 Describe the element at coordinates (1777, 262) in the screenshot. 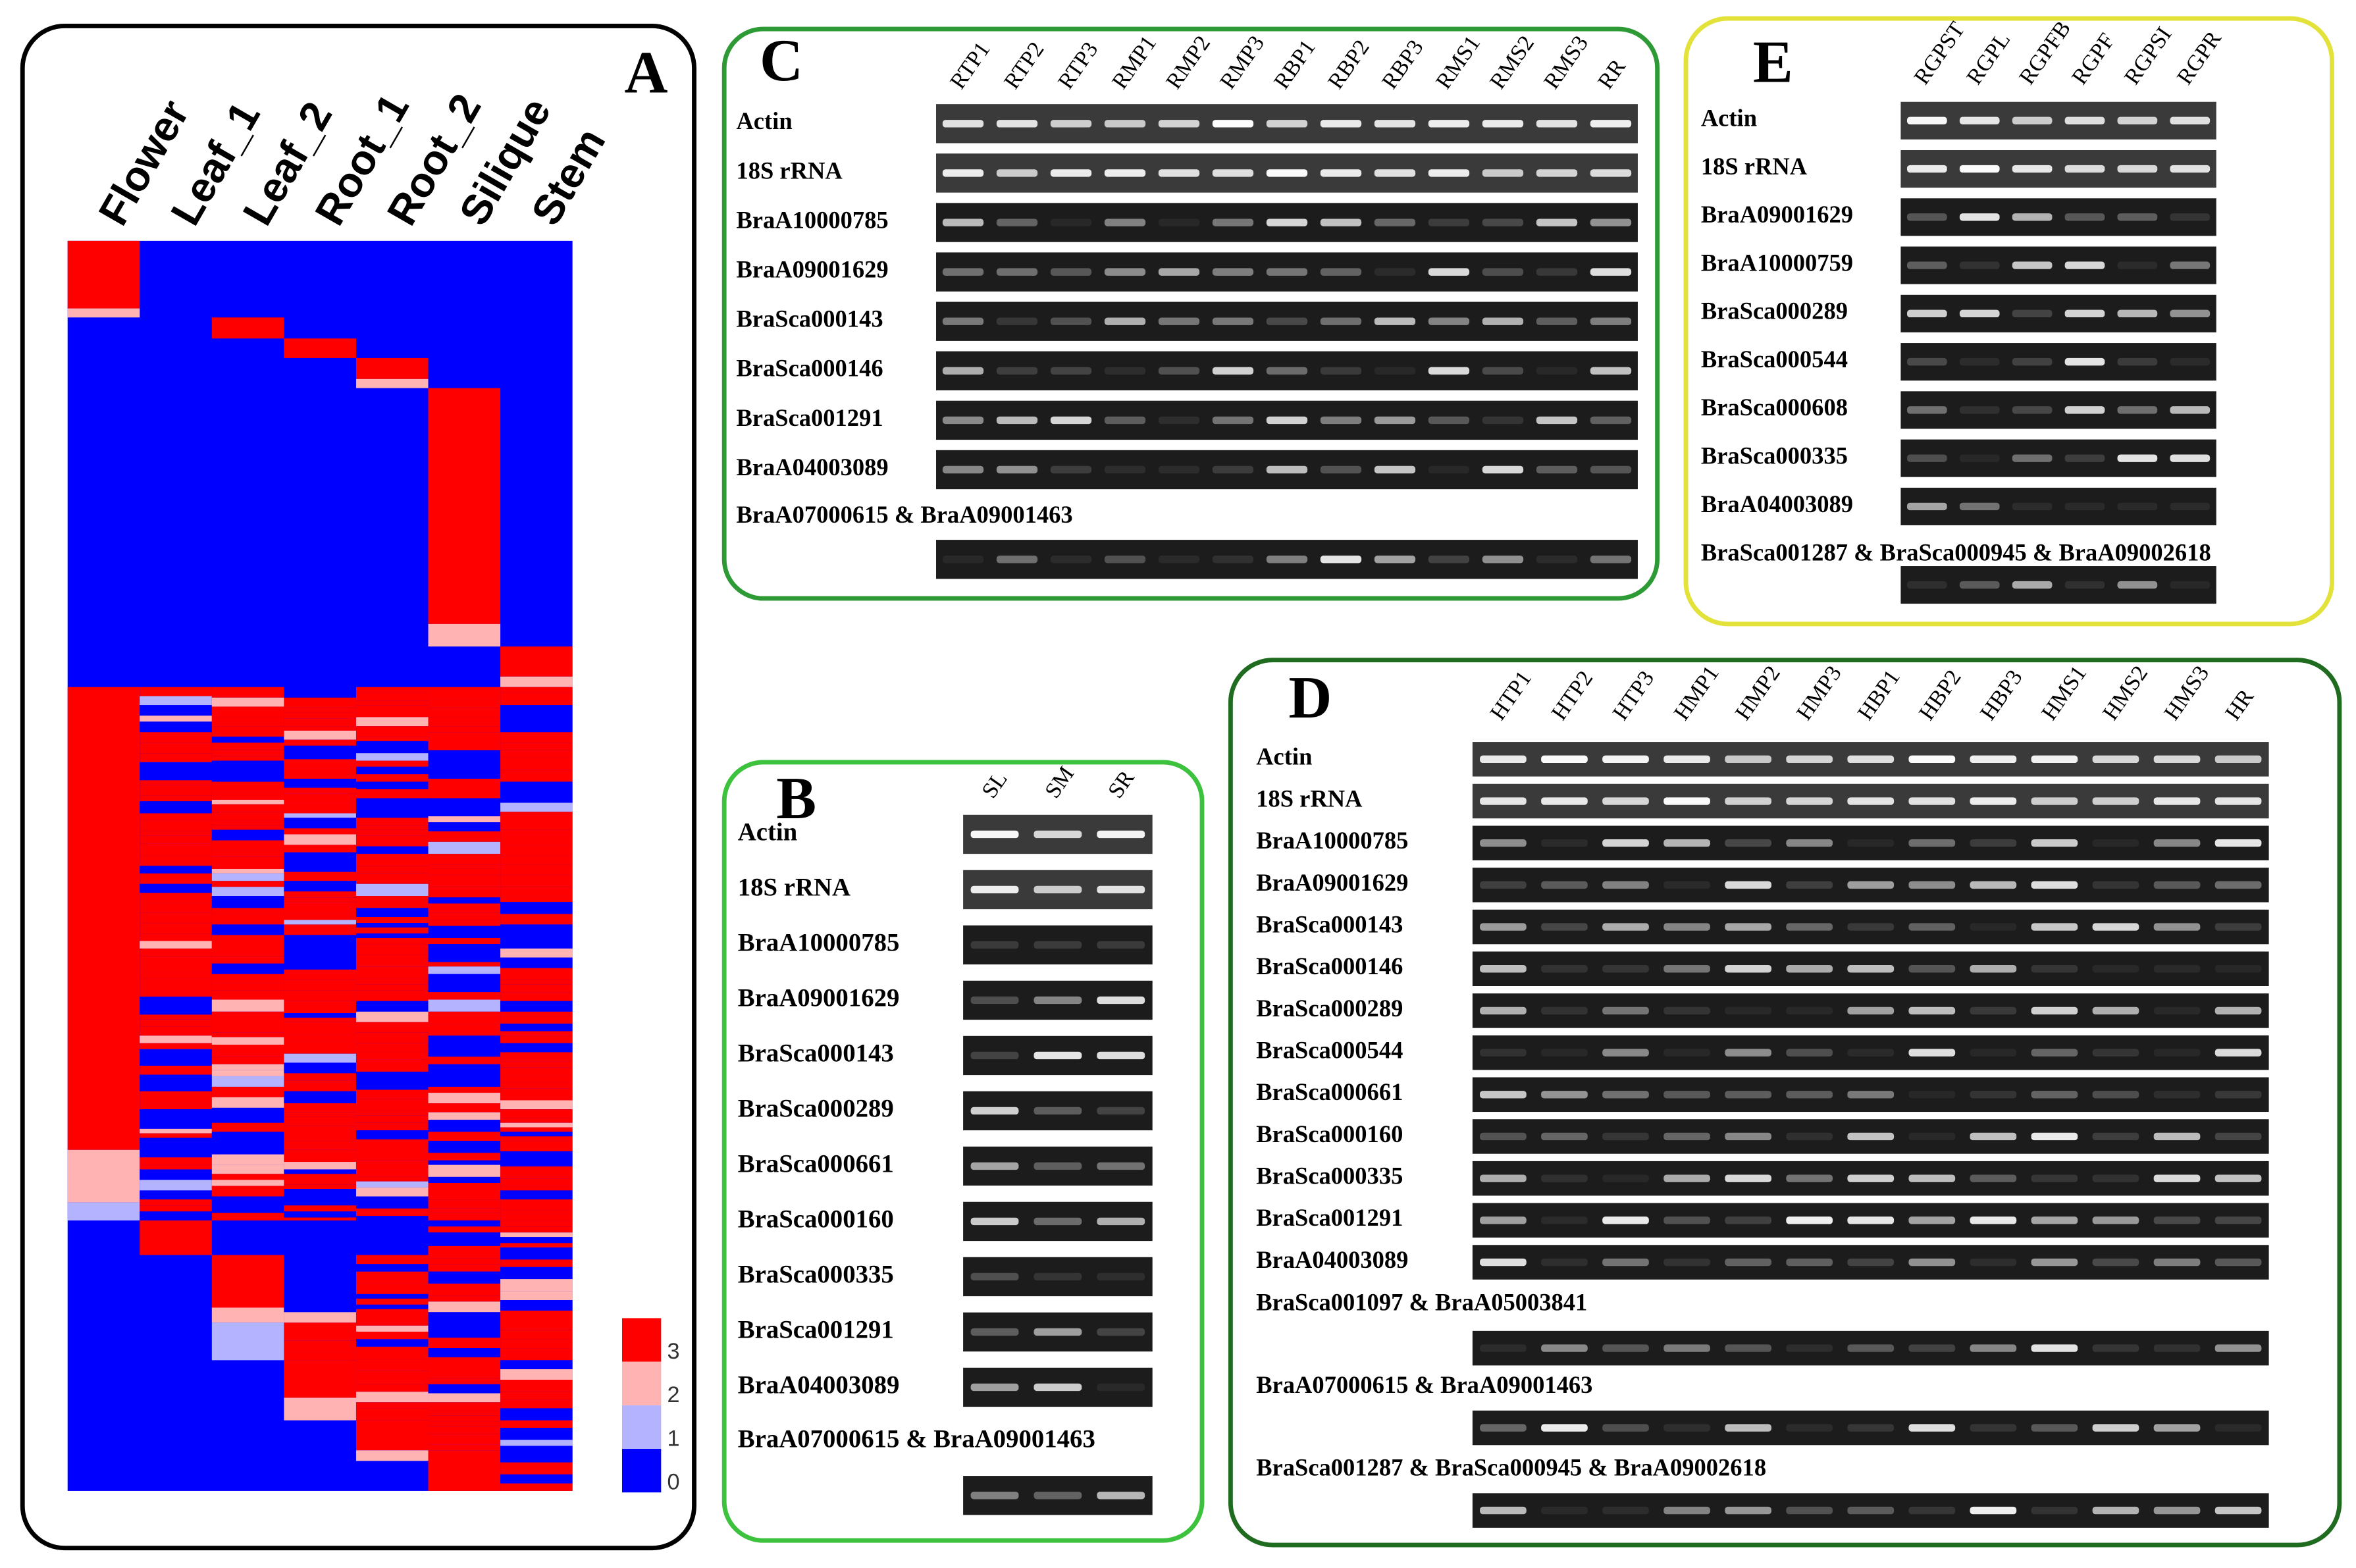

I see `gene-label: BraA10000759` at that location.